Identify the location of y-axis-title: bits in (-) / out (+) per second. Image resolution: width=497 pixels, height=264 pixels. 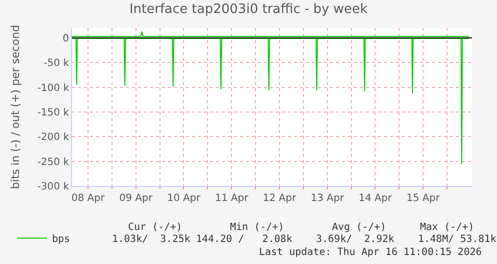
(15, 107).